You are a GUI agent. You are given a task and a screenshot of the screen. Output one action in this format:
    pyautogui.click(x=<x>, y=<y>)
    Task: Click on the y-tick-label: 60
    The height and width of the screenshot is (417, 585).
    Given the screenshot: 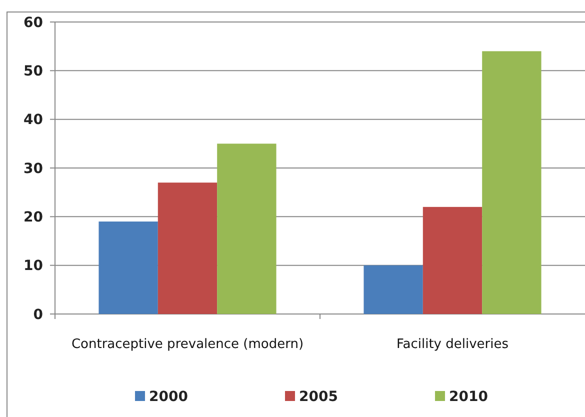 What is the action you would take?
    pyautogui.click(x=34, y=22)
    